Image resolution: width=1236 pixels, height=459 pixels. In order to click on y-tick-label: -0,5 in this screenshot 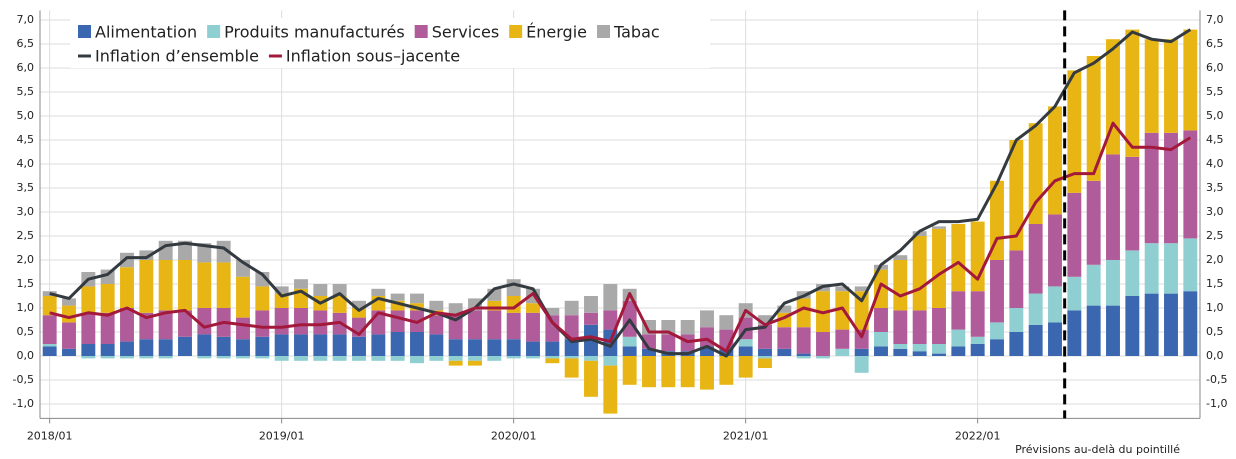, I will do `click(23, 379)`.